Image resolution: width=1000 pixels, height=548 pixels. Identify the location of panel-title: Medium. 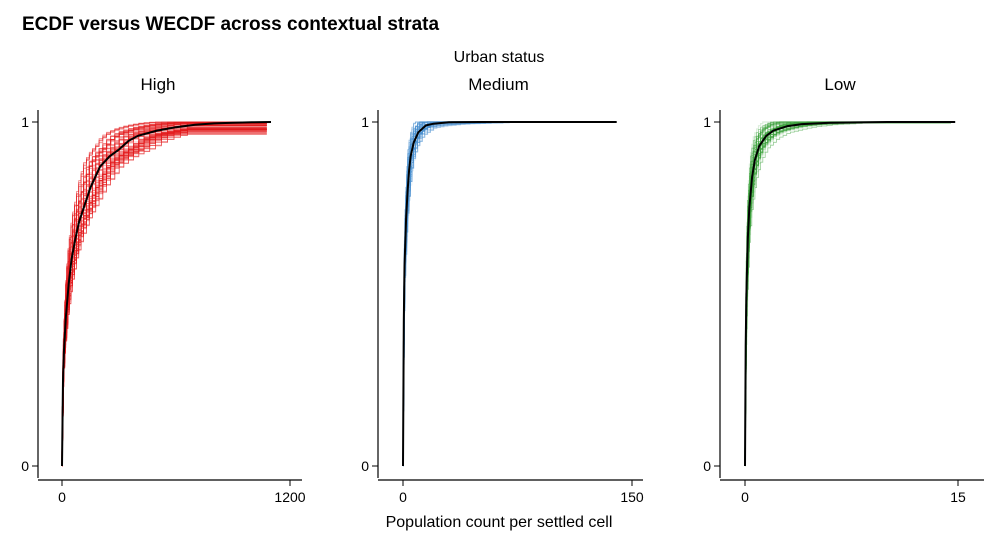
(498, 84).